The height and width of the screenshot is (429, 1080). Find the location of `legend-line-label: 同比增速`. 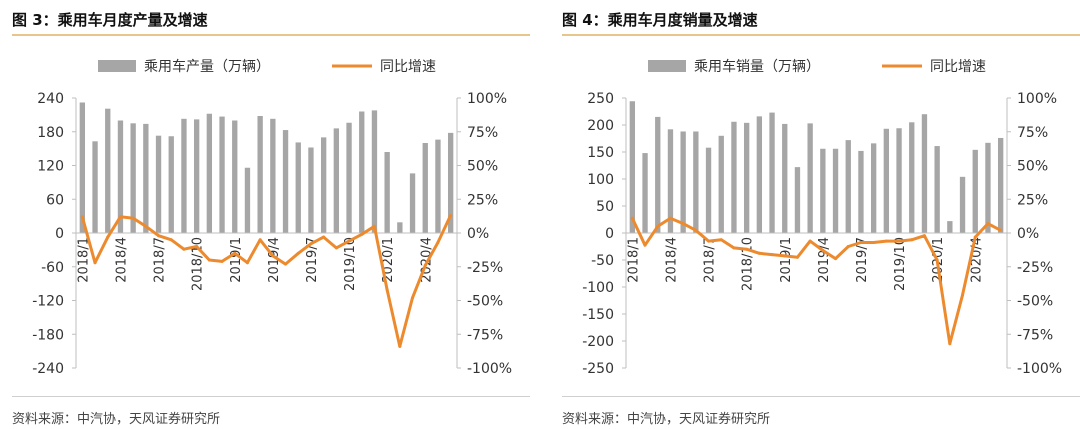

legend-line-label: 同比增速 is located at coordinates (408, 67).